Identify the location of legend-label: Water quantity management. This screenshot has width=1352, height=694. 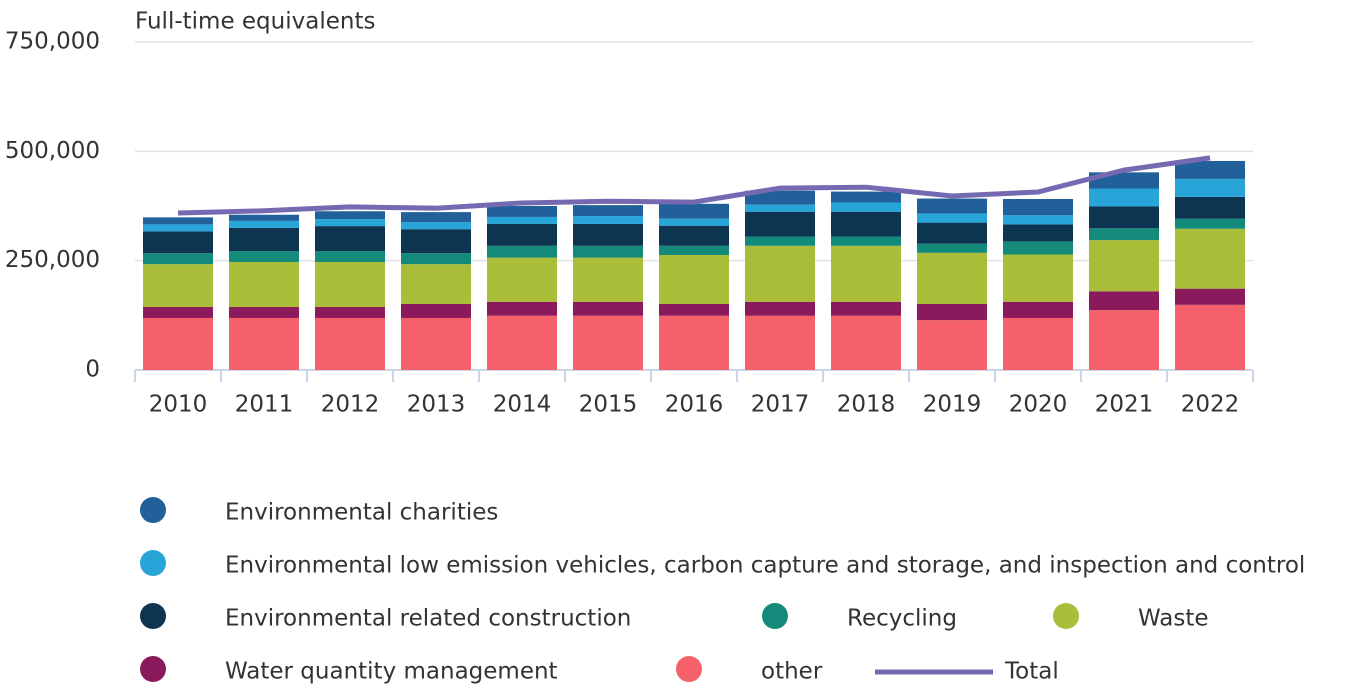
(391, 672).